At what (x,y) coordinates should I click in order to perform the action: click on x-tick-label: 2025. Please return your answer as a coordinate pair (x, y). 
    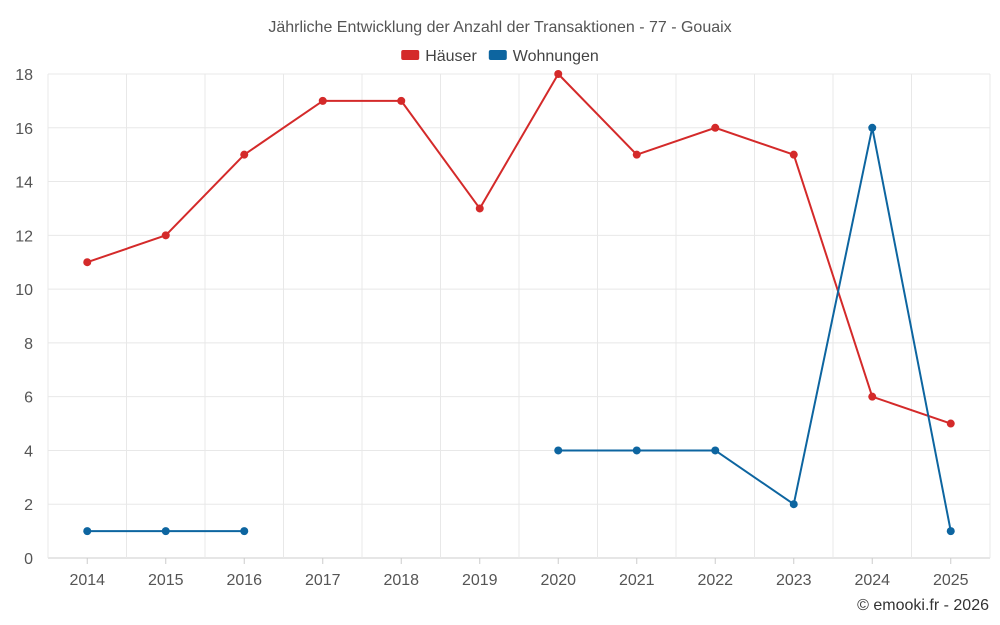
    Looking at the image, I should click on (951, 580).